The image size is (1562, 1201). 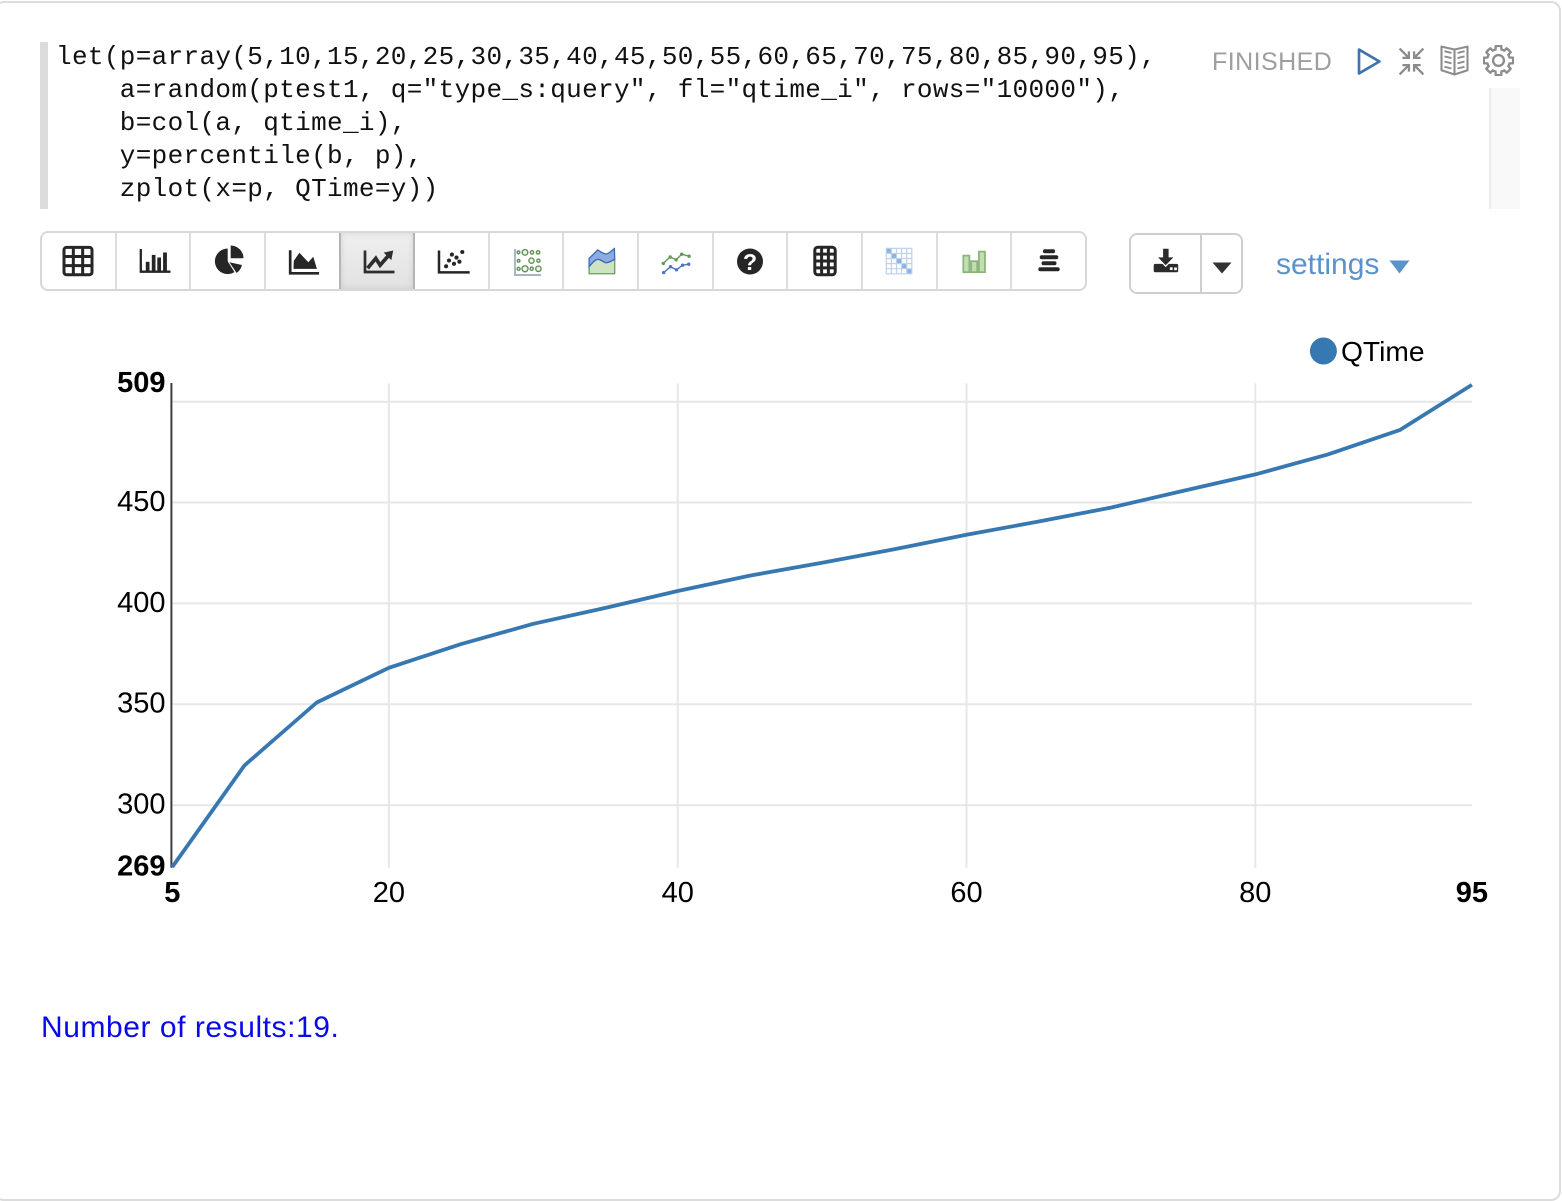 I want to click on svg-text: 400, so click(x=141, y=603).